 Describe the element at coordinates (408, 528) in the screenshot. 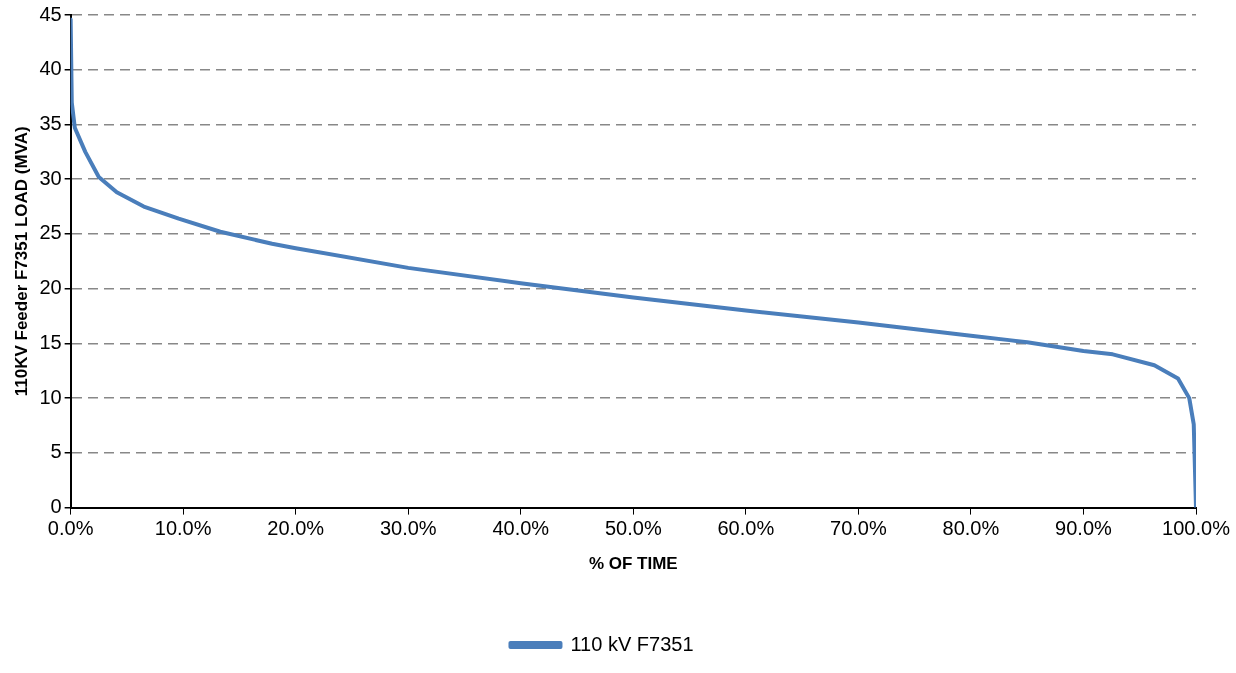

I see `x-tick-label: 30.0%` at that location.